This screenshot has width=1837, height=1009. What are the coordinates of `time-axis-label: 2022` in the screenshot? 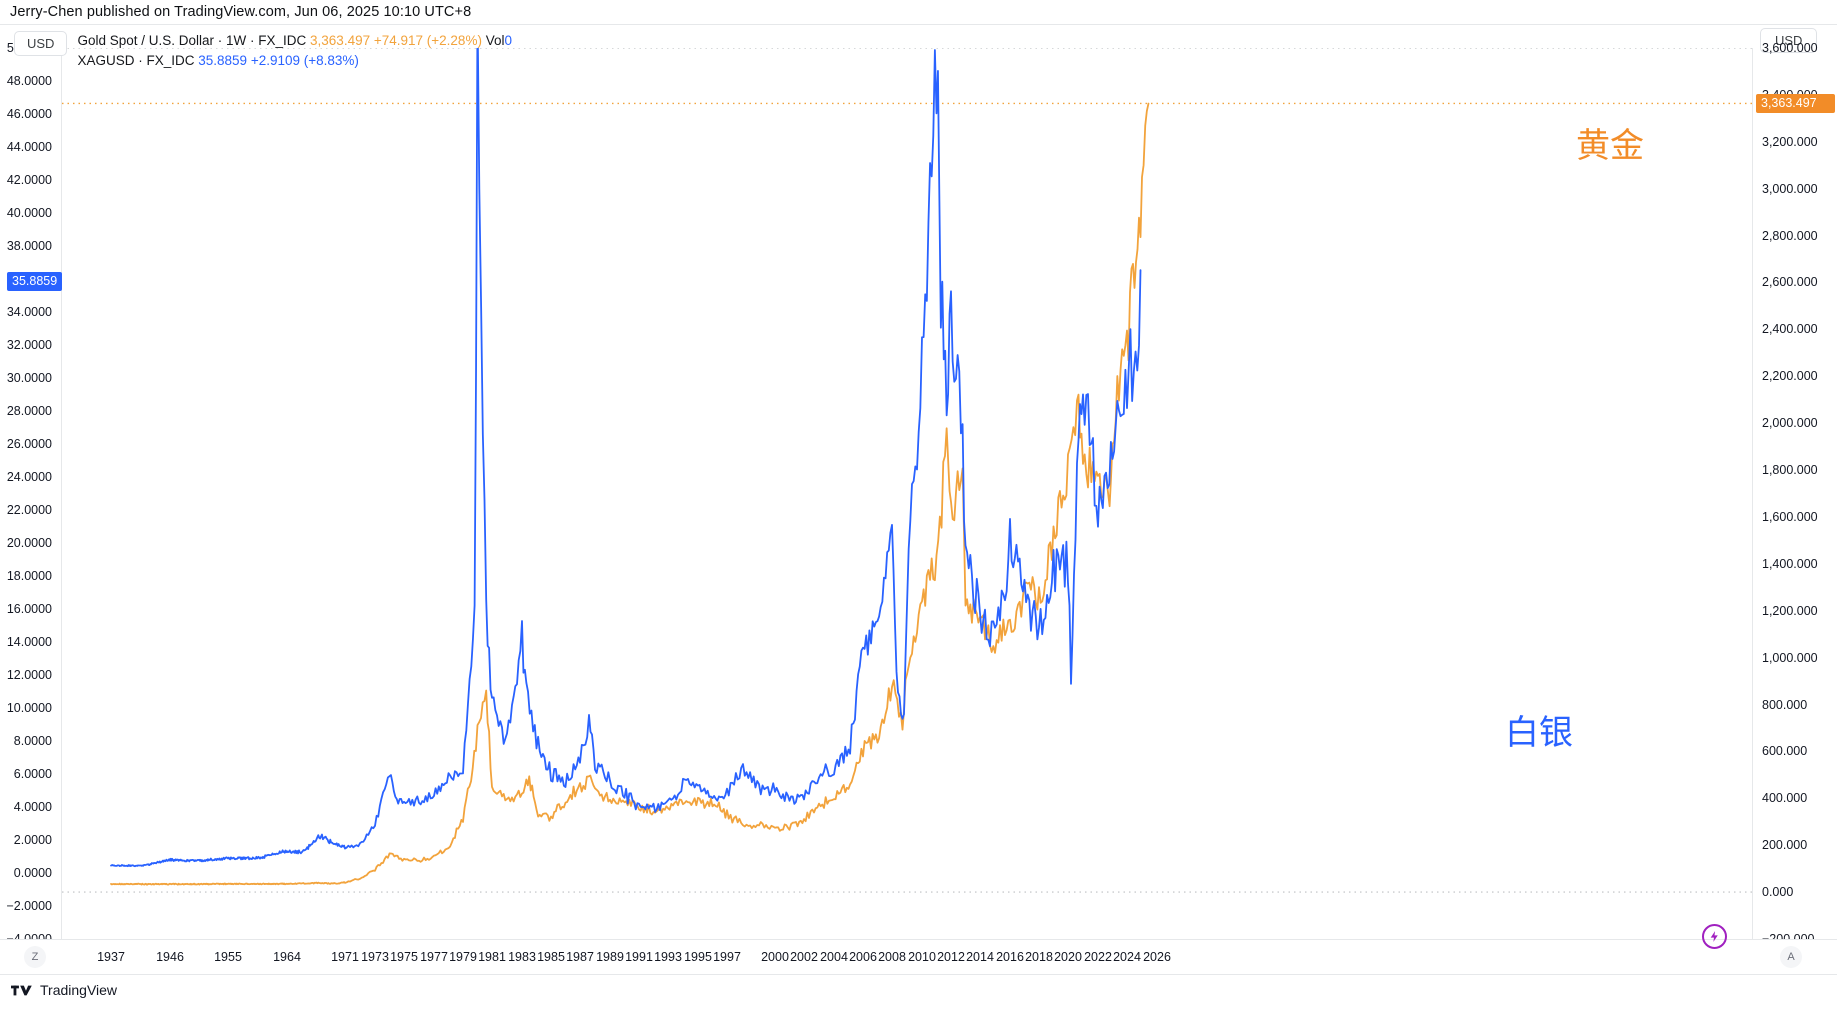 It's located at (1098, 957).